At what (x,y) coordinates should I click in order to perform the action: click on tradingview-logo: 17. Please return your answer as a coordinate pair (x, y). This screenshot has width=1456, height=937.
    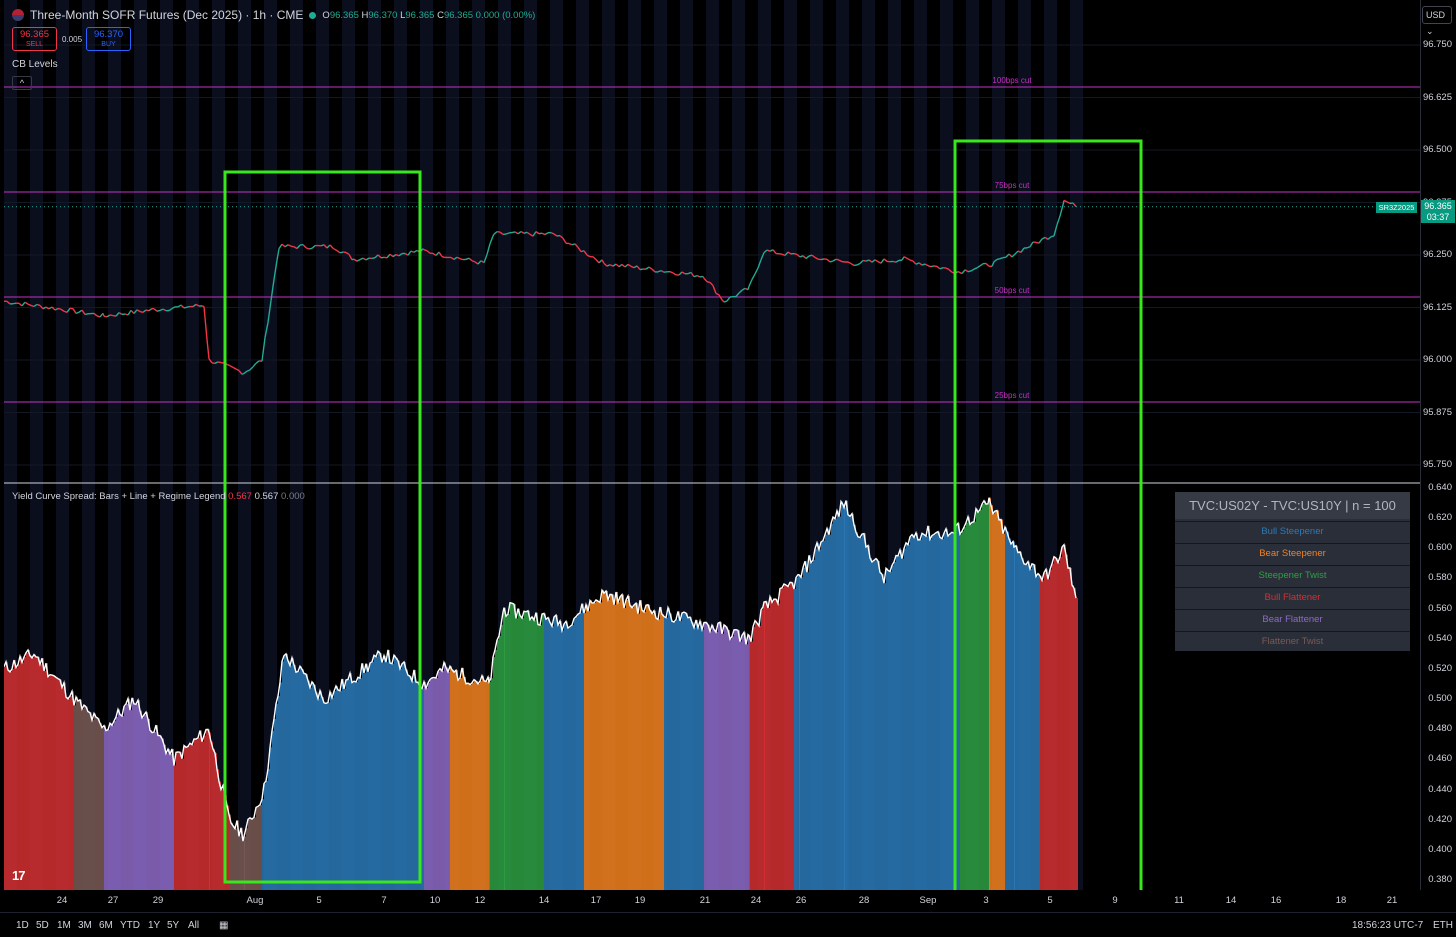
    Looking at the image, I should click on (19, 875).